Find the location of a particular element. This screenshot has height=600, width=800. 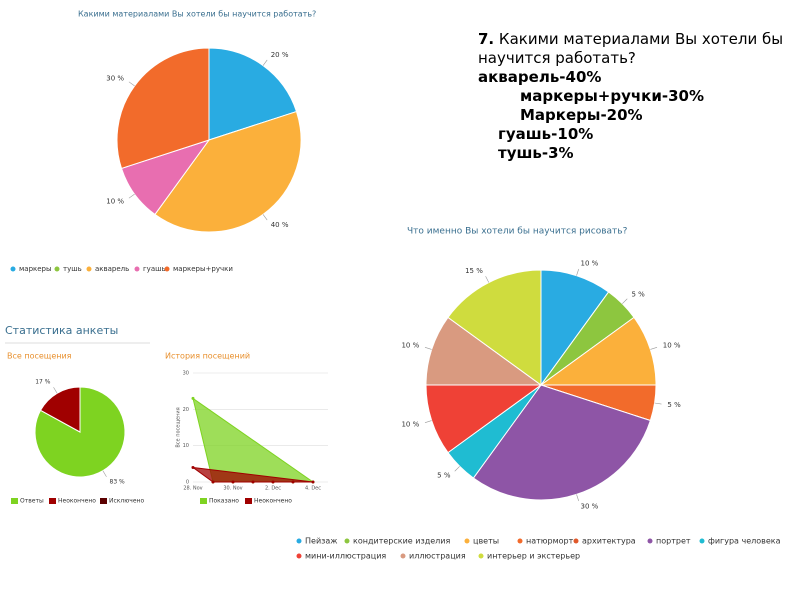

legend-label: Исключено is located at coordinates (126, 501).